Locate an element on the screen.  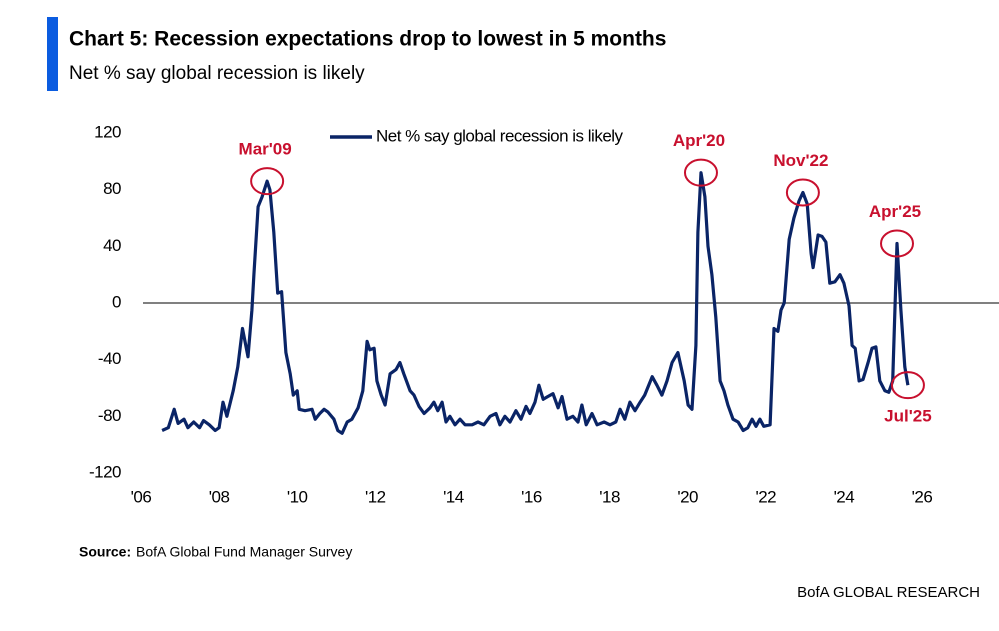
x-tick-label: '12 is located at coordinates (375, 496).